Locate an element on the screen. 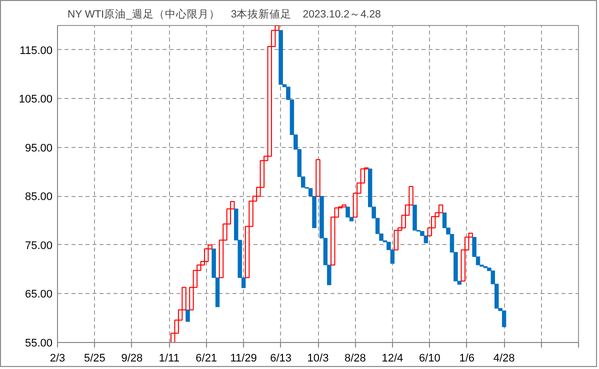 Image resolution: width=599 pixels, height=369 pixels. y-tick-label: 65.00 is located at coordinates (38, 294).